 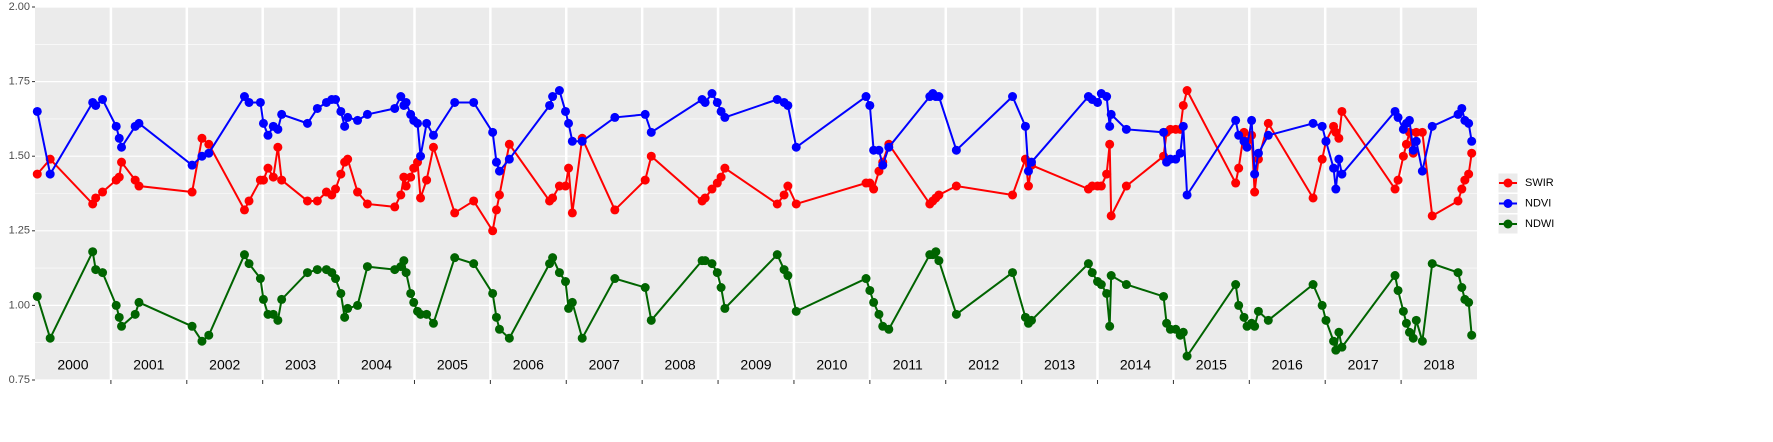 What do you see at coordinates (1211, 365) in the screenshot?
I see `year-label: 2015` at bounding box center [1211, 365].